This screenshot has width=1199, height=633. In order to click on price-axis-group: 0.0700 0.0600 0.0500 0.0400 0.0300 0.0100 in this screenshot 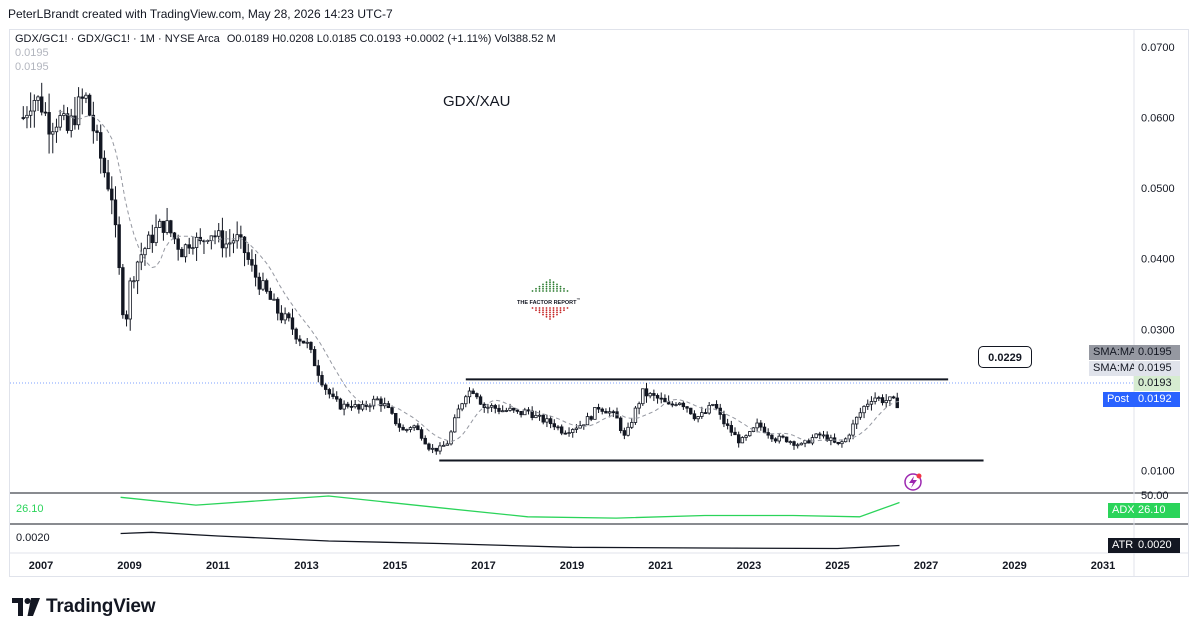, I will do `click(1158, 259)`.